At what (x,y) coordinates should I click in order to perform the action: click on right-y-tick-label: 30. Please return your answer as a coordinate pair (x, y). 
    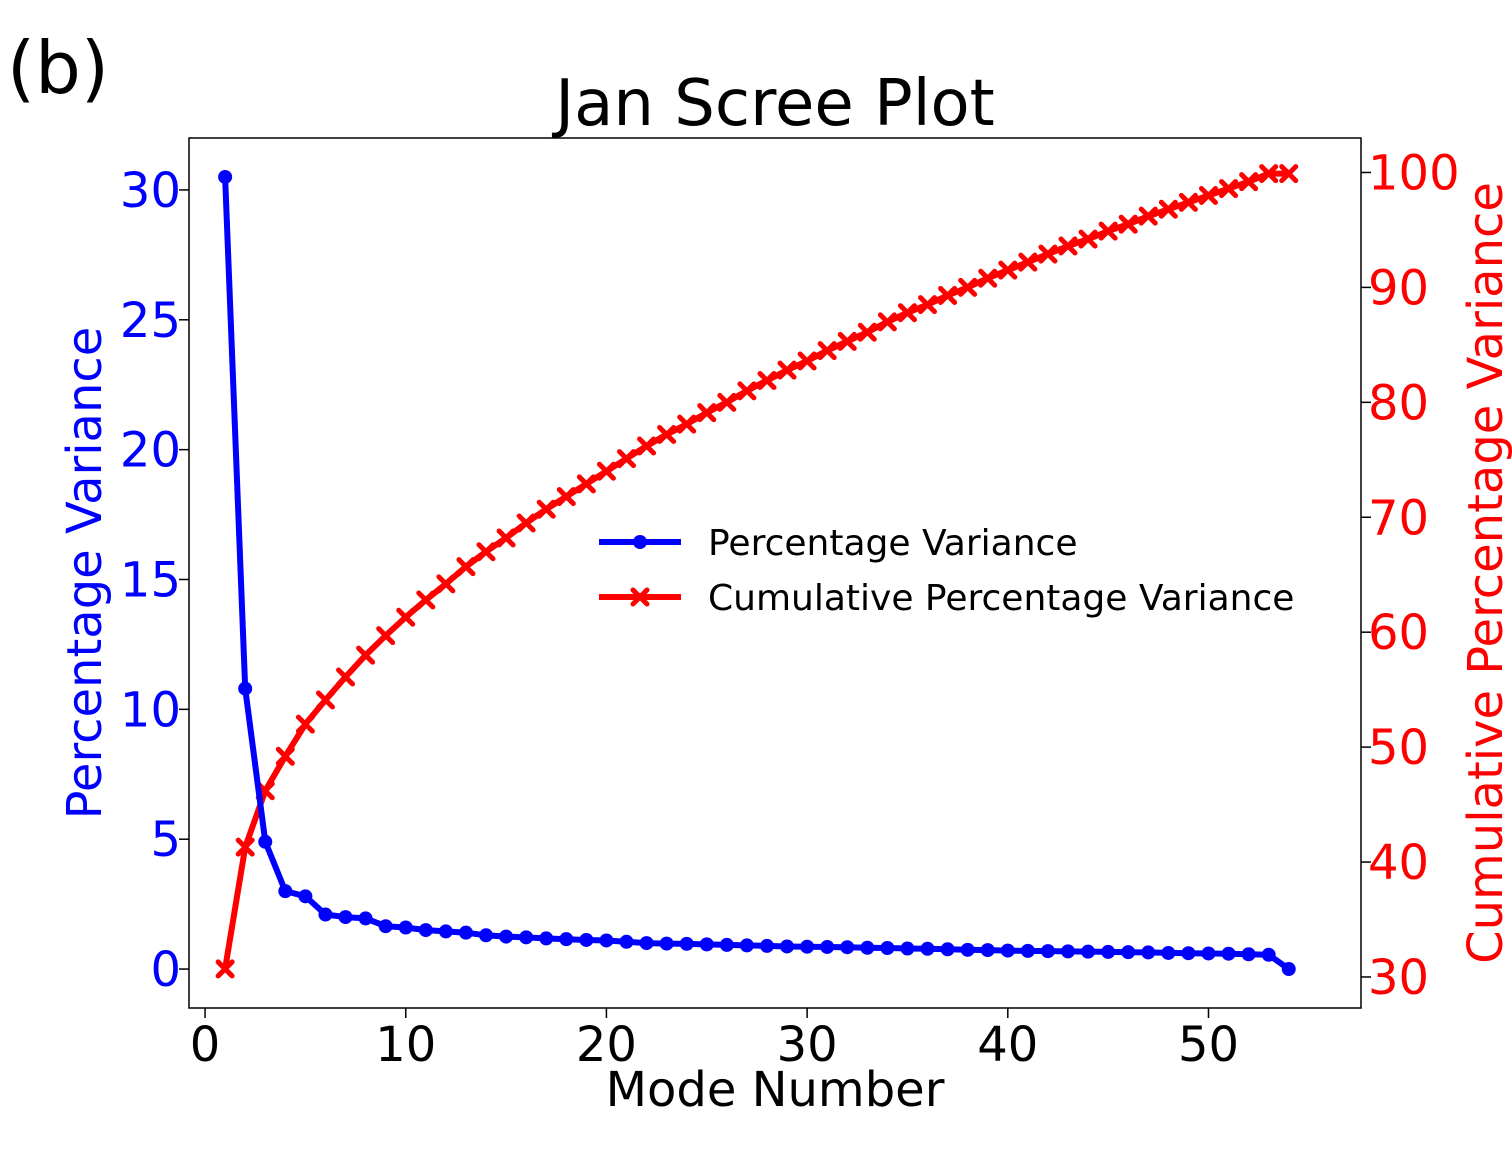
    Looking at the image, I should click on (1398, 978).